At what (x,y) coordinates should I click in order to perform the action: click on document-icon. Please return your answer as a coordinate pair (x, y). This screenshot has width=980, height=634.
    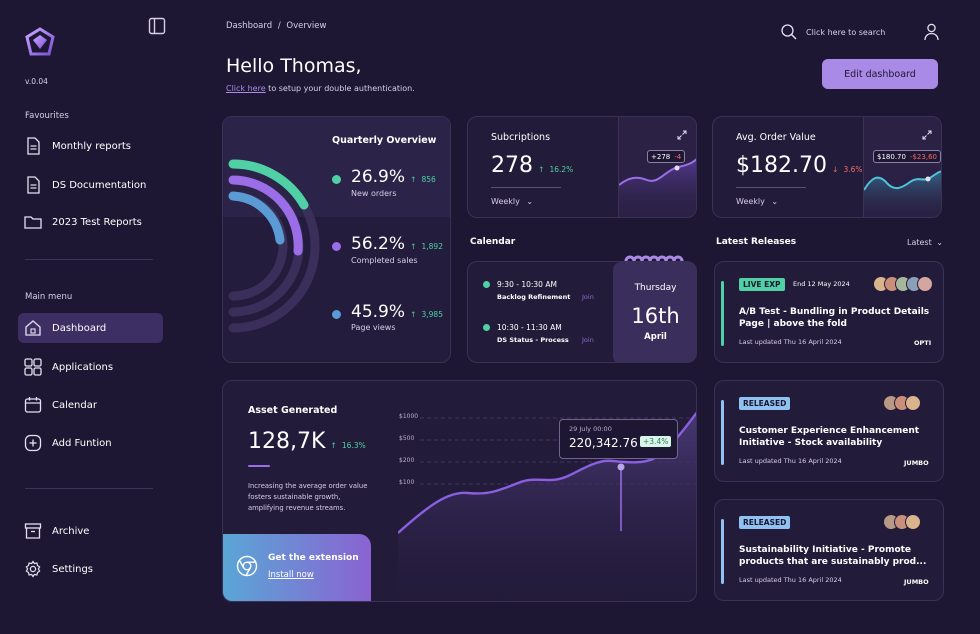
    Looking at the image, I should click on (33, 185).